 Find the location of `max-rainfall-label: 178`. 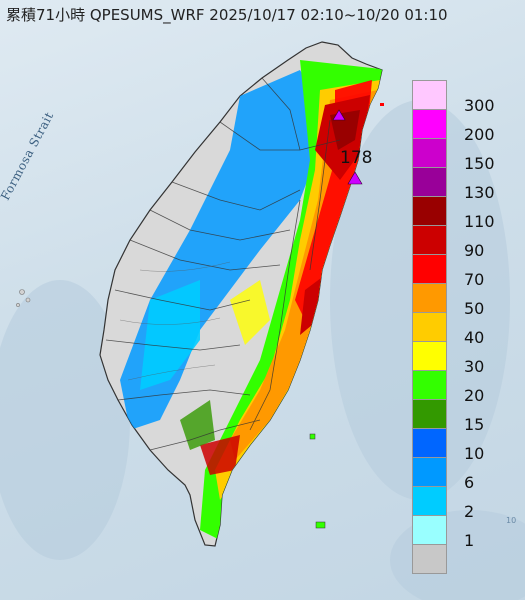

max-rainfall-label: 178 is located at coordinates (356, 158).